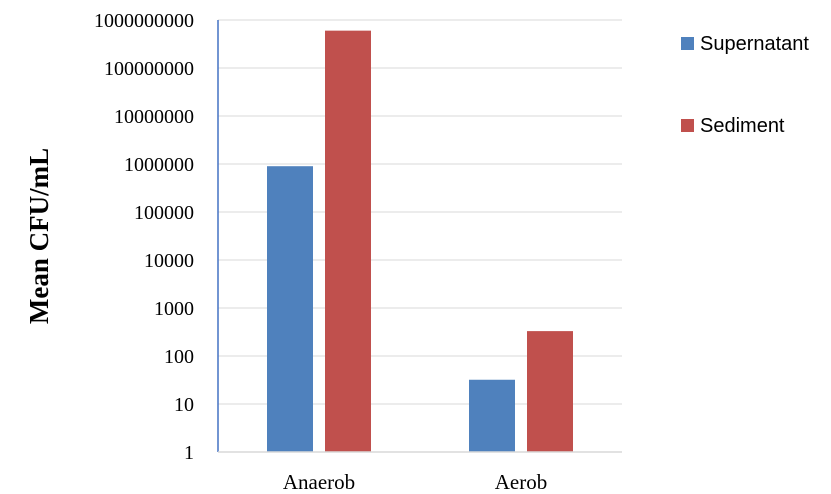 This screenshot has height=494, width=831. I want to click on y-tick-label: 1000000, so click(159, 165).